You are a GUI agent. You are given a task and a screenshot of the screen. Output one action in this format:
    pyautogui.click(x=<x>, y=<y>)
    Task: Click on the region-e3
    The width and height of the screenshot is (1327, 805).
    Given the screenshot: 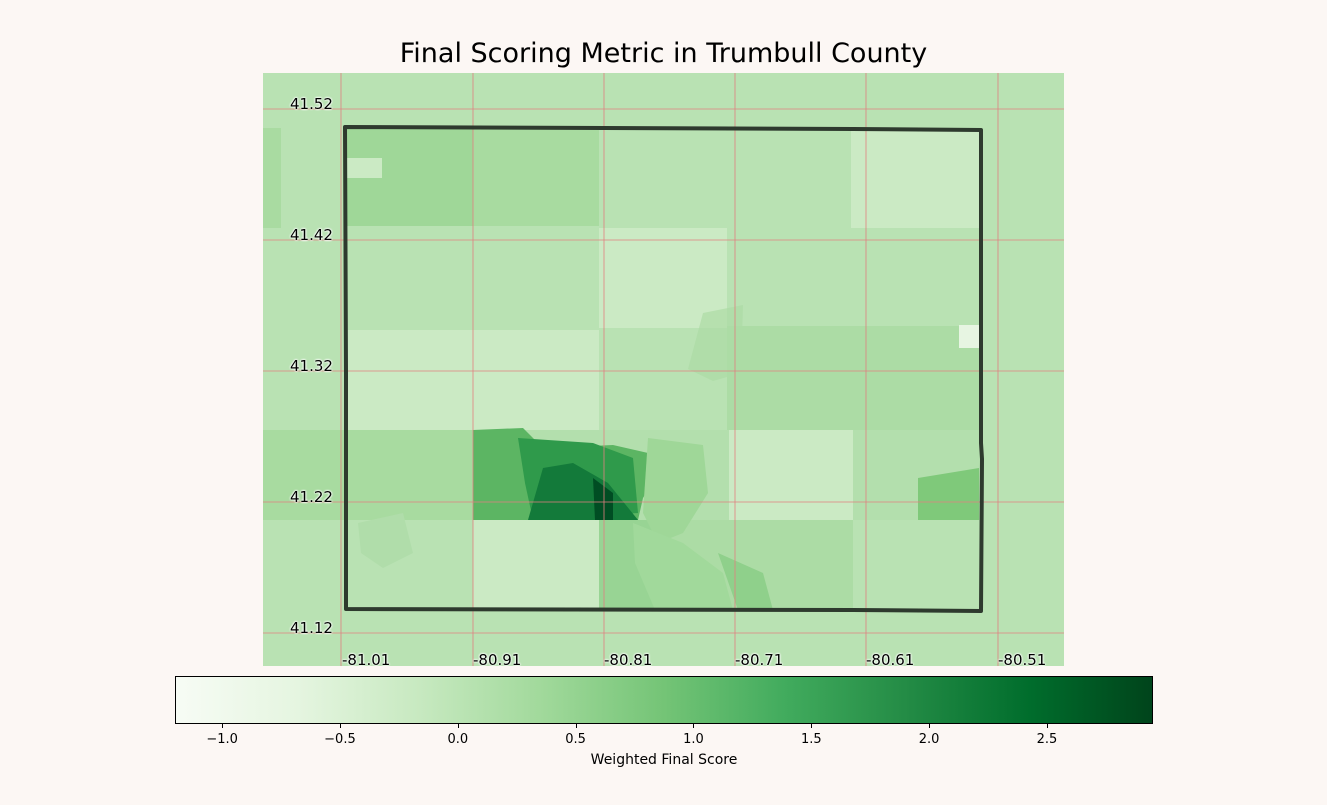 What is the action you would take?
    pyautogui.click(x=854, y=378)
    